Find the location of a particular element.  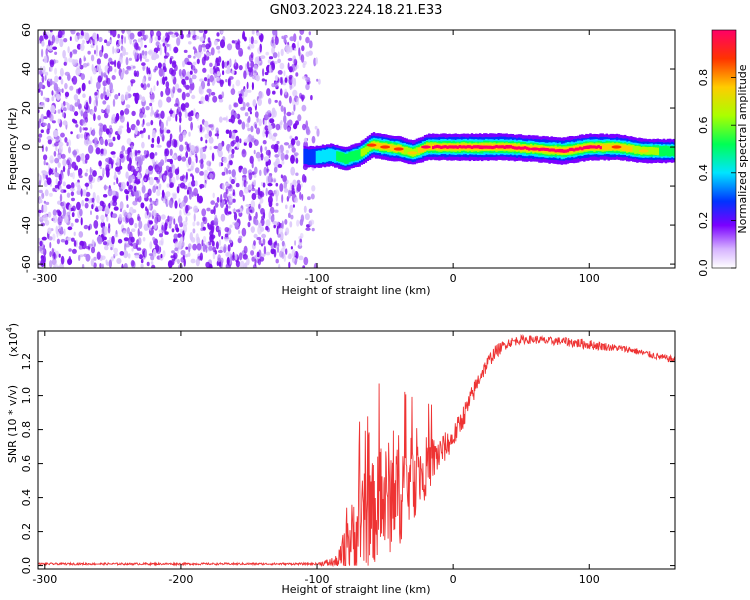

x-tick-label: -100 is located at coordinates (317, 278).